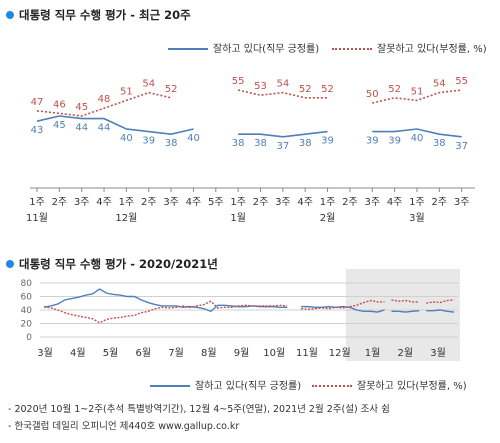 The width and height of the screenshot is (500, 443). What do you see at coordinates (27, 311) in the screenshot?
I see `y-tick-label: 40` at bounding box center [27, 311].